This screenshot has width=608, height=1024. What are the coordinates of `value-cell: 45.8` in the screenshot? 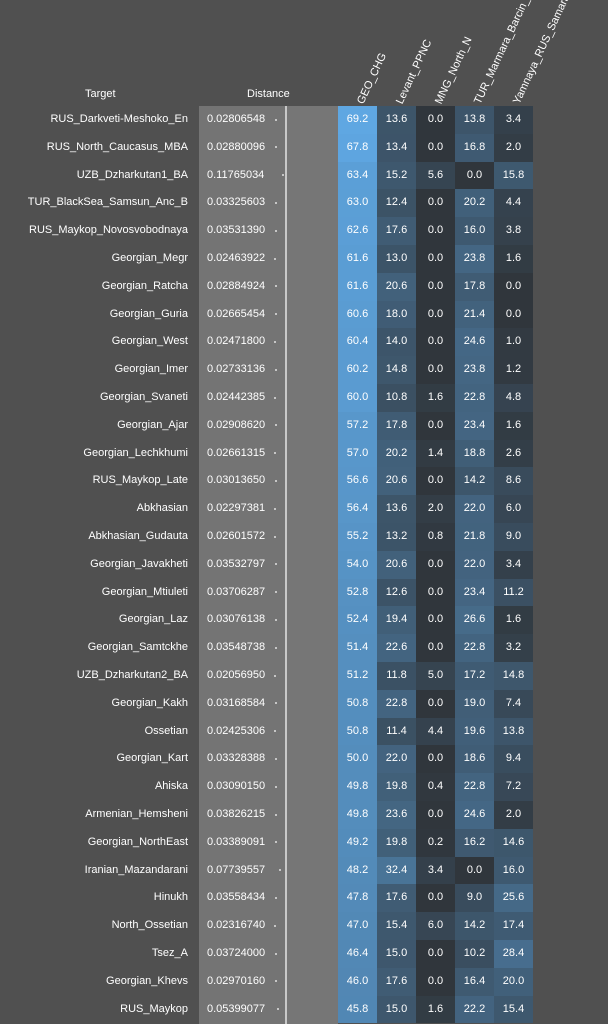 It's located at (357, 1009).